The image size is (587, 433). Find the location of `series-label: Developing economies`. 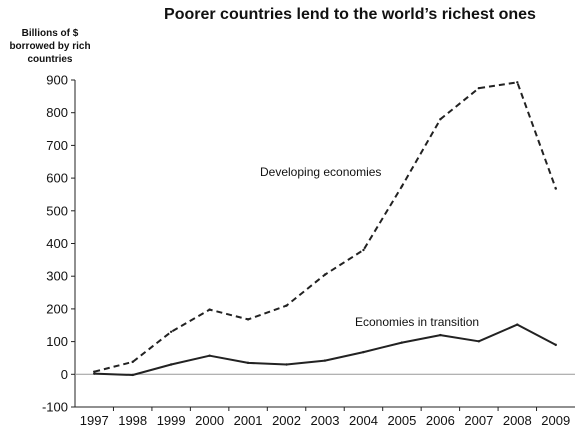

series-label: Developing economies is located at coordinates (320, 172).